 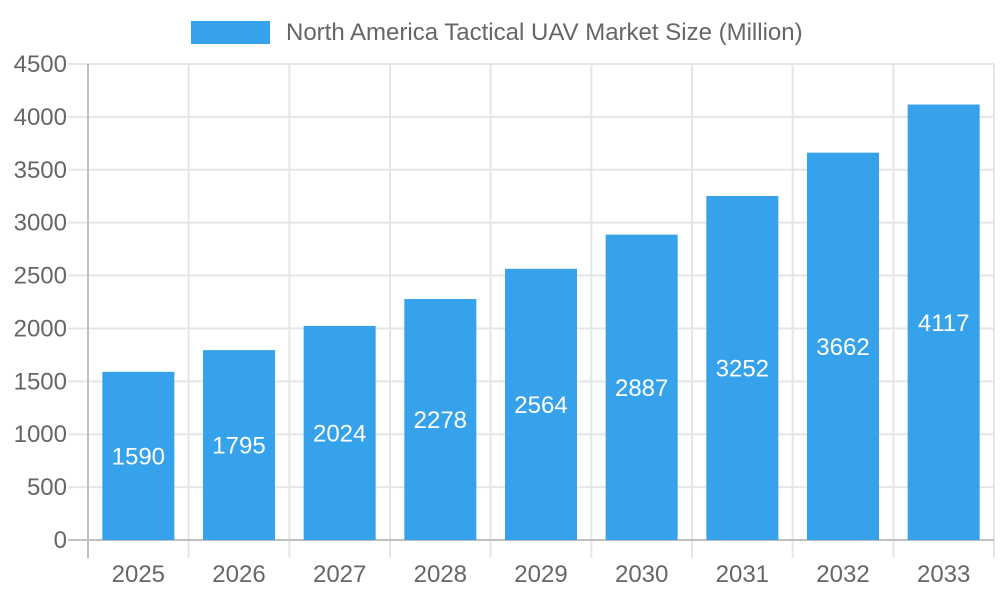 I want to click on svg-text: 3662, so click(x=842, y=347).